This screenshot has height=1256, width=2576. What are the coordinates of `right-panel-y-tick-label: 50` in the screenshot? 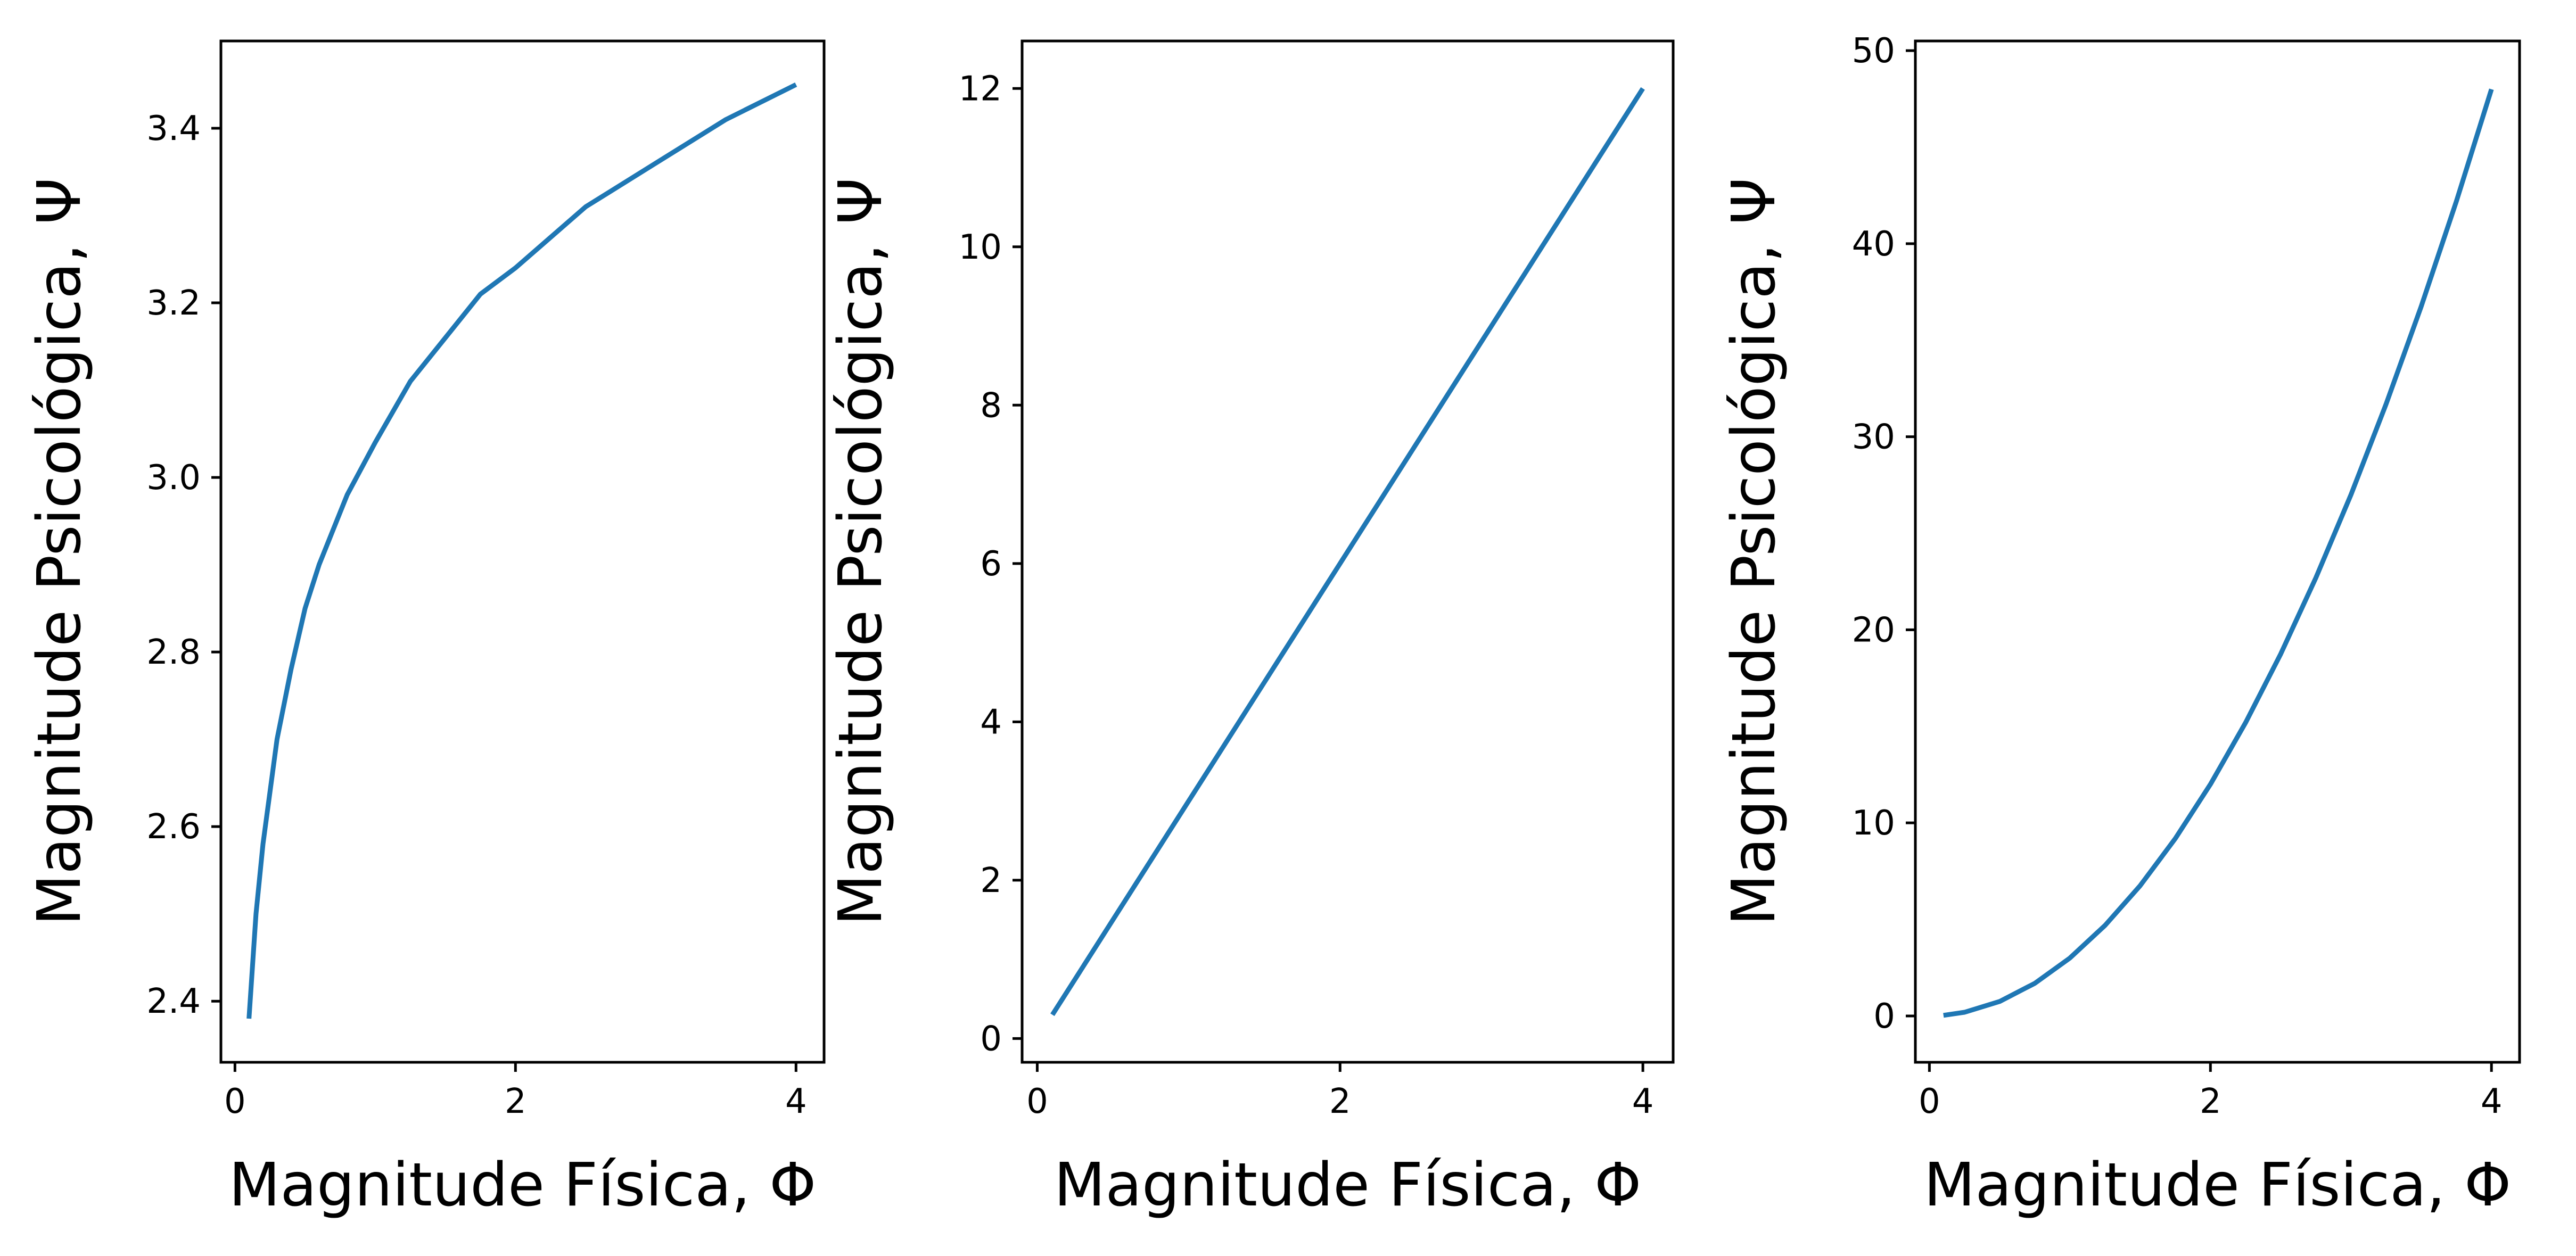 It's located at (1873, 51).